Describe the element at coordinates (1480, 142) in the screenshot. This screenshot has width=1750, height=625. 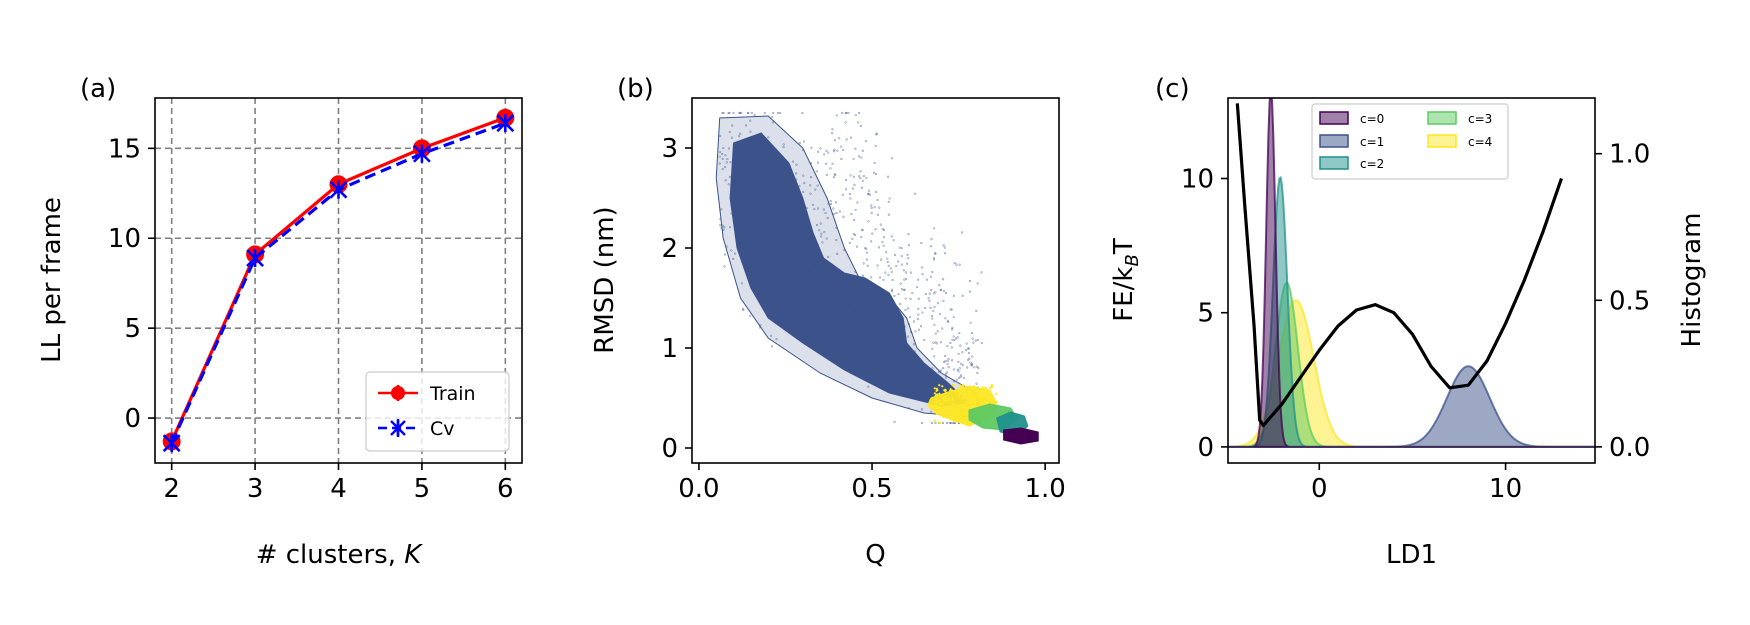
I see `panel-c-legend-label-c4: c=4` at that location.